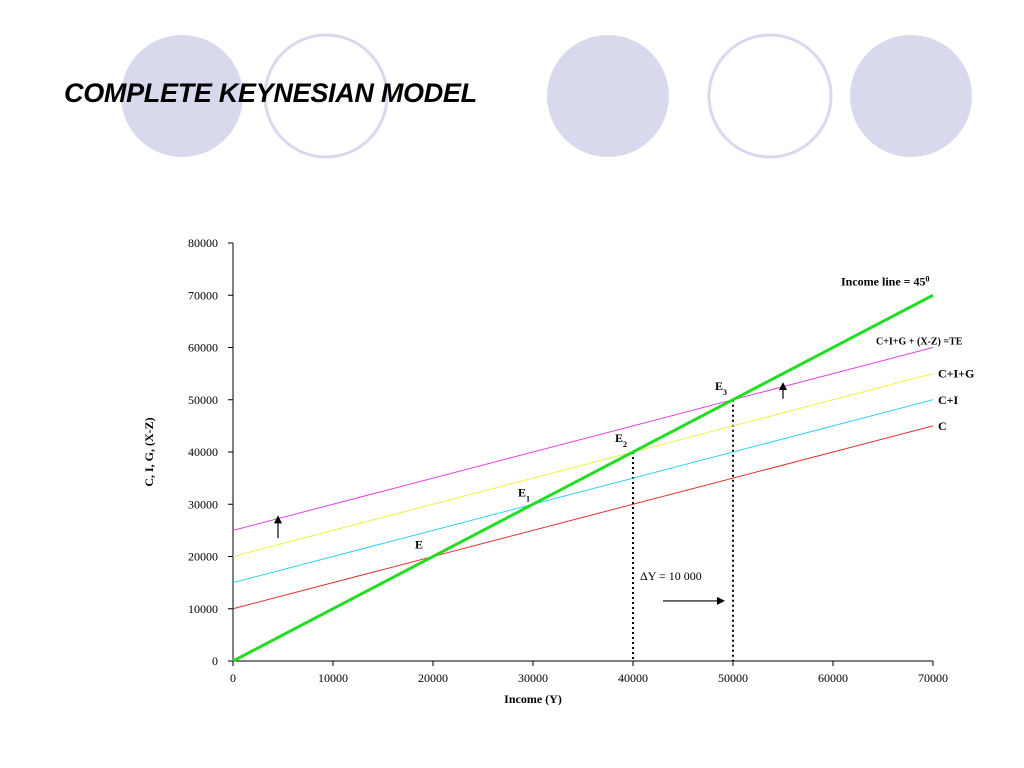  What do you see at coordinates (833, 678) in the screenshot?
I see `x-tick-label: 60000` at bounding box center [833, 678].